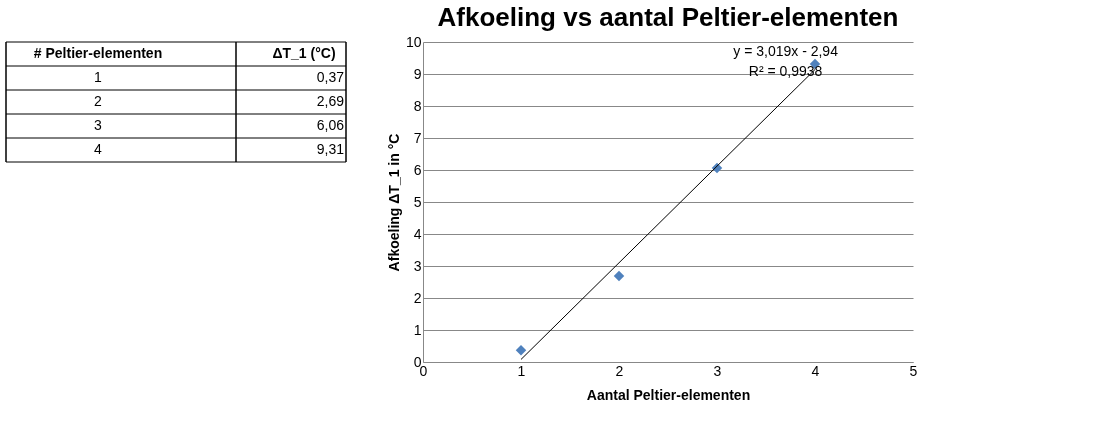  Describe the element at coordinates (330, 77) in the screenshot. I see `text: 0,37` at that location.